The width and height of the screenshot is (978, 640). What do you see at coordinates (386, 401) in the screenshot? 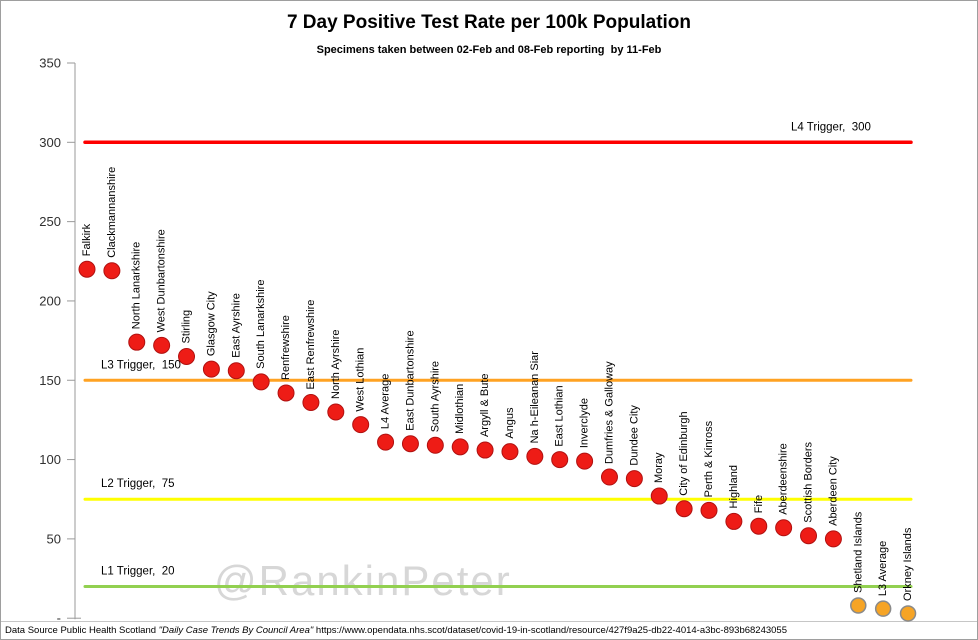
I see `data-point-label: L4 Average` at bounding box center [386, 401].